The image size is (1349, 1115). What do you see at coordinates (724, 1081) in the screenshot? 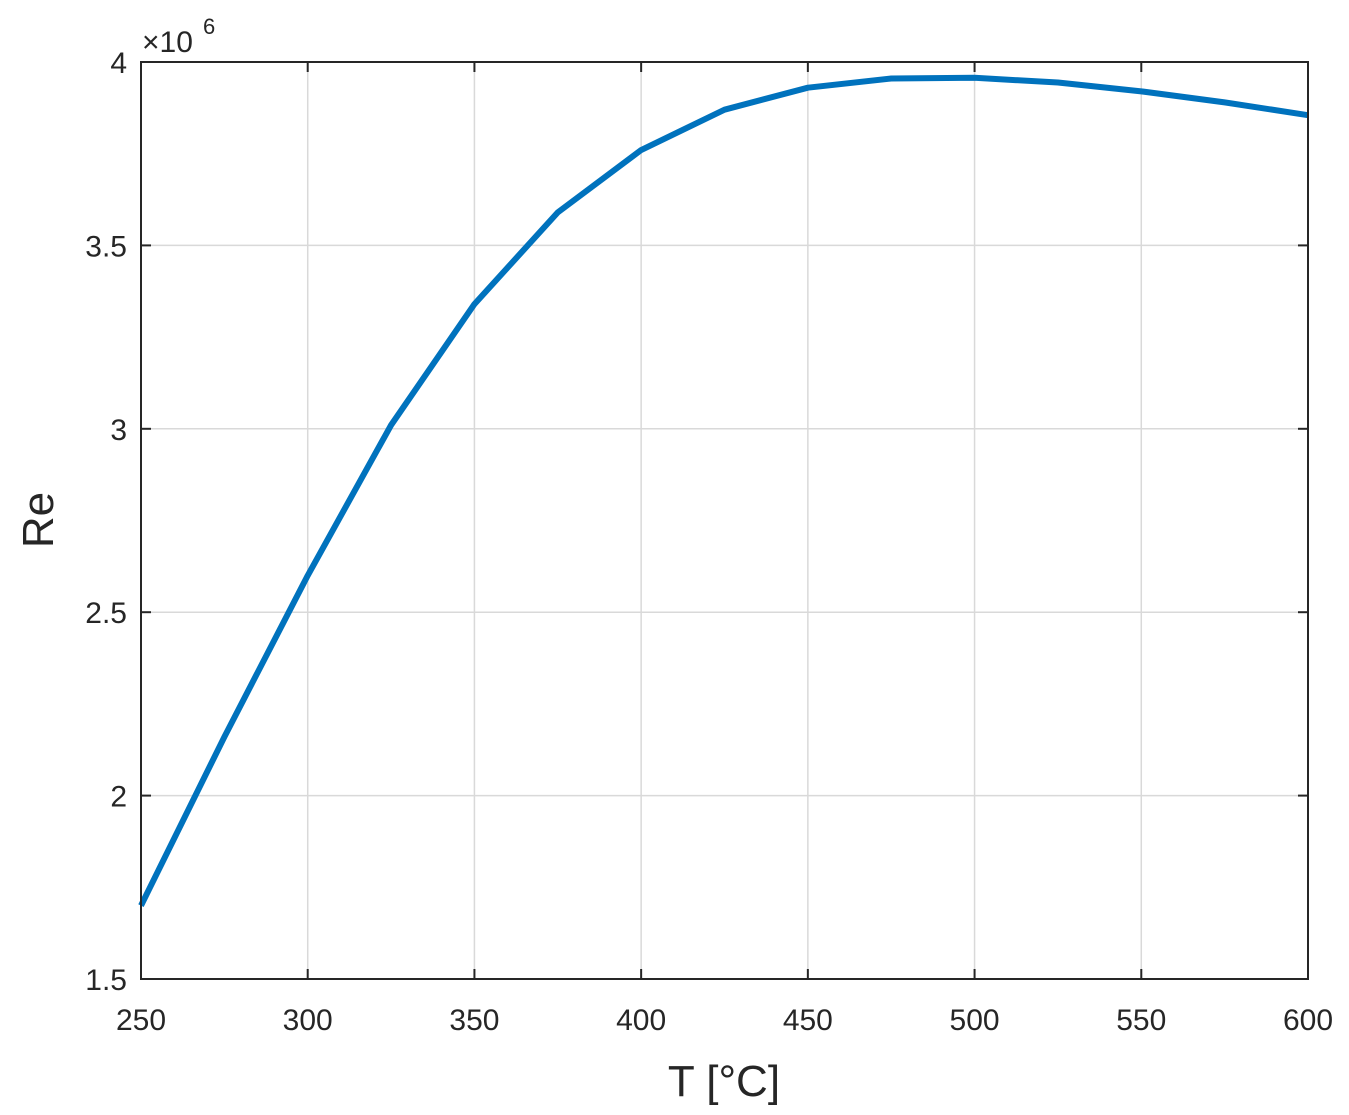
I see `x-axis-label: T [°C]` at bounding box center [724, 1081].